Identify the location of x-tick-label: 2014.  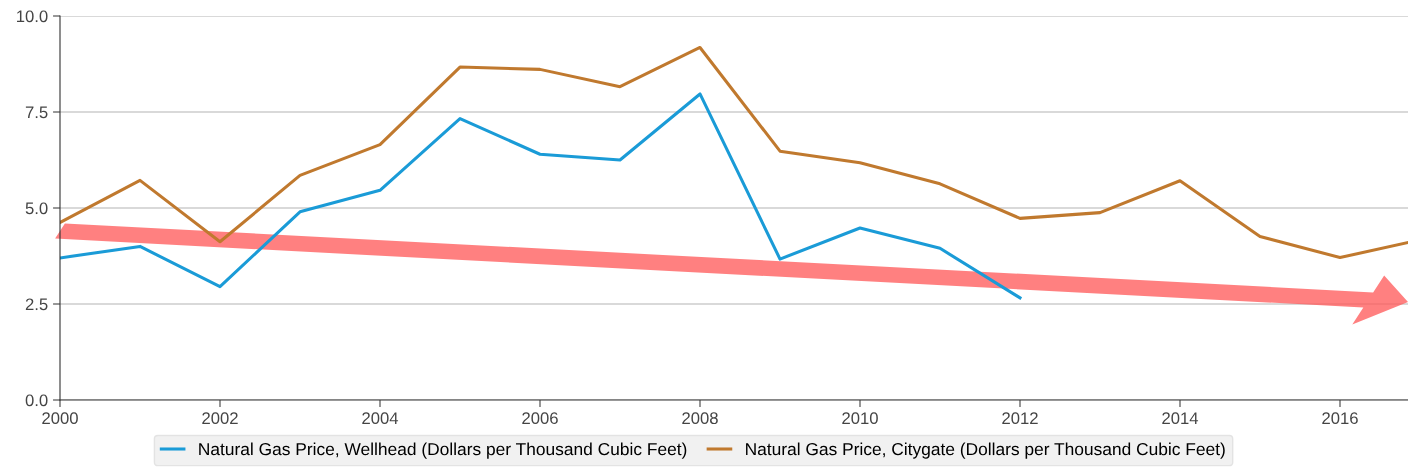
(1180, 418).